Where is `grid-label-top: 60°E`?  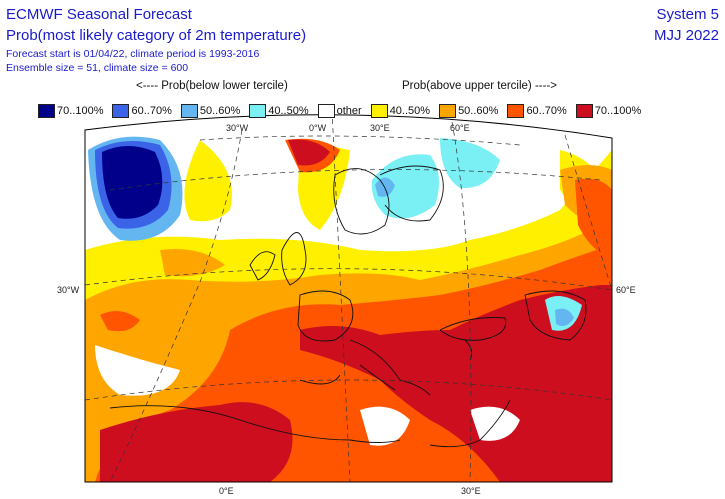 grid-label-top: 60°E is located at coordinates (460, 128).